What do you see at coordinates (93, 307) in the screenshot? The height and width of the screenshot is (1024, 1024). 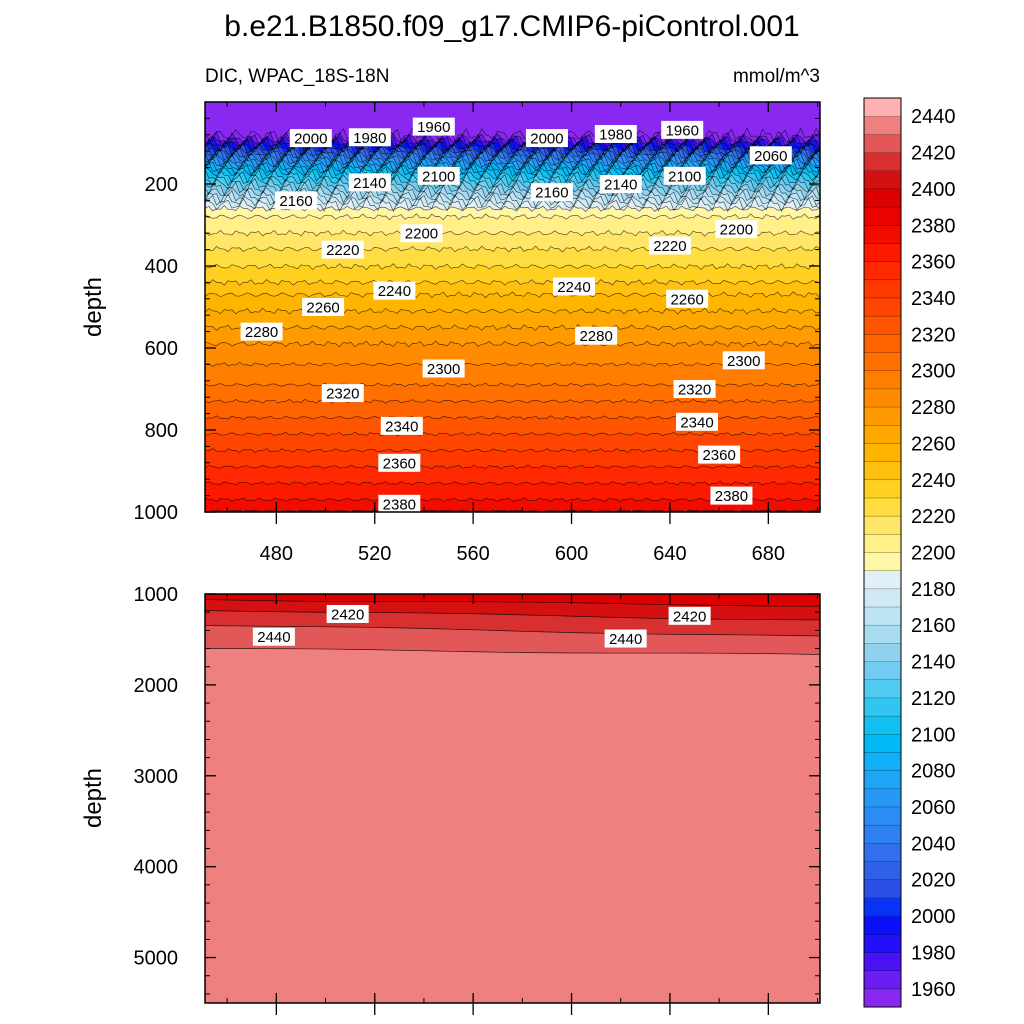 I see `upper-y-axis-label: depth` at bounding box center [93, 307].